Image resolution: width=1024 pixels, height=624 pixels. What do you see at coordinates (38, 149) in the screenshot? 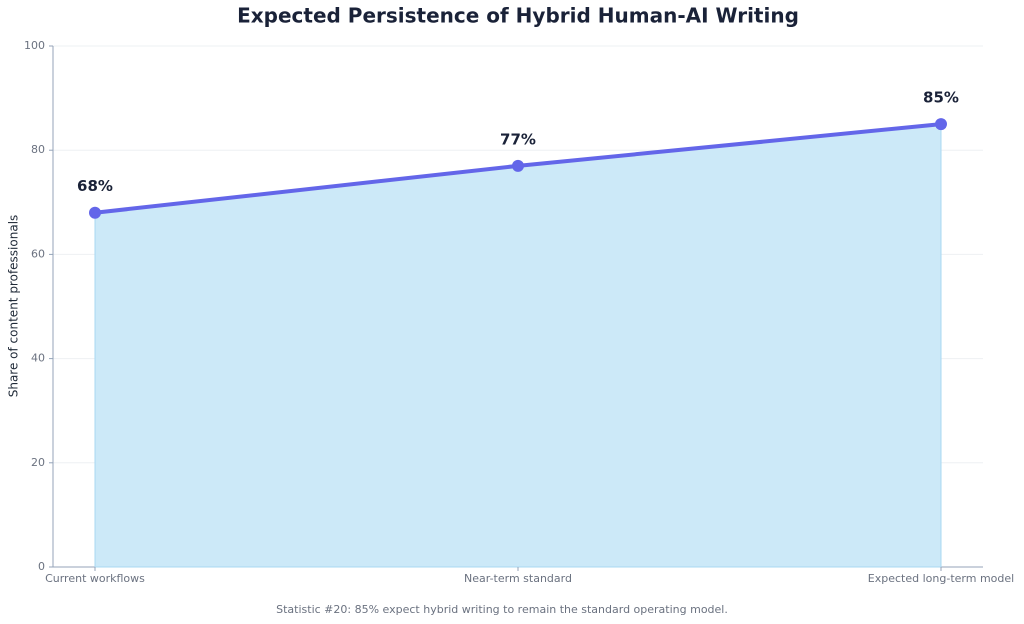
I see `y-tick-label: 80` at bounding box center [38, 149].